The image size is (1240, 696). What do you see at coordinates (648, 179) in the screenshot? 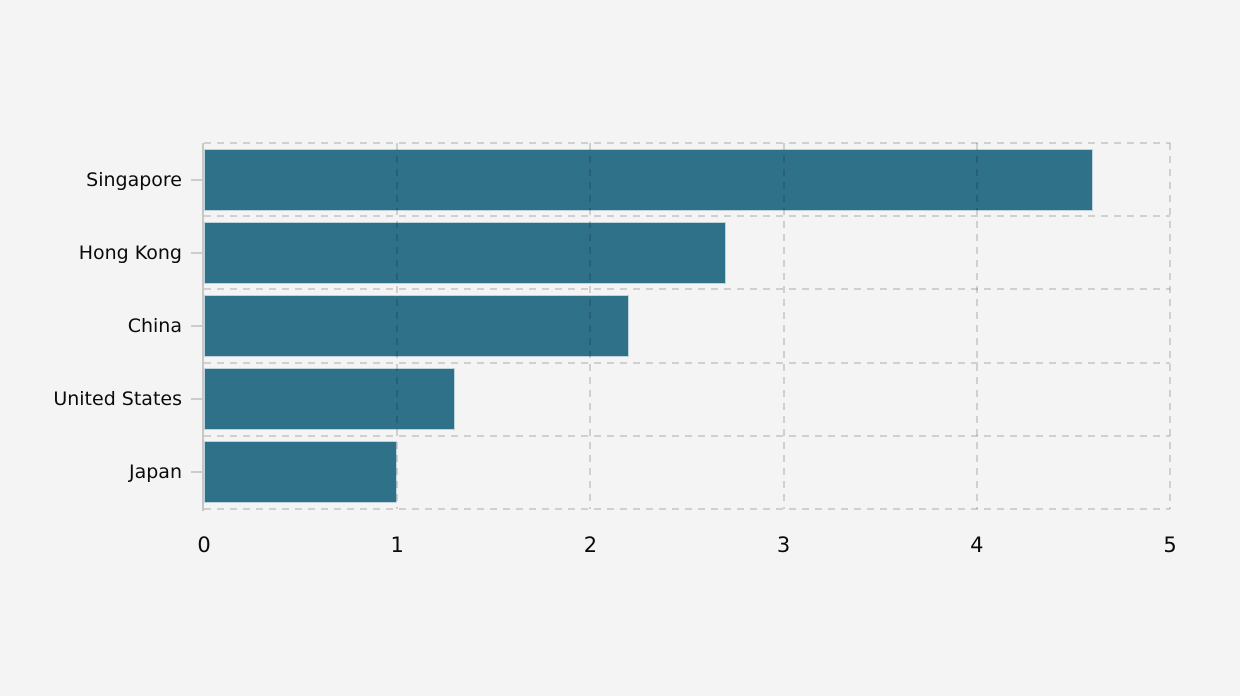
I see `bar-singapore` at bounding box center [648, 179].